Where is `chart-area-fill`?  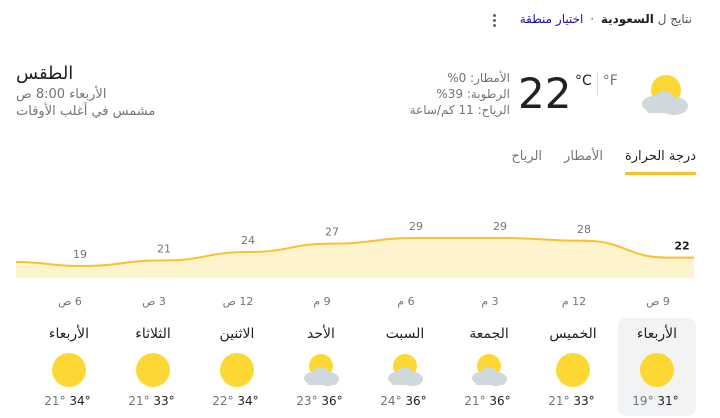
chart-area-fill is located at coordinates (355, 258).